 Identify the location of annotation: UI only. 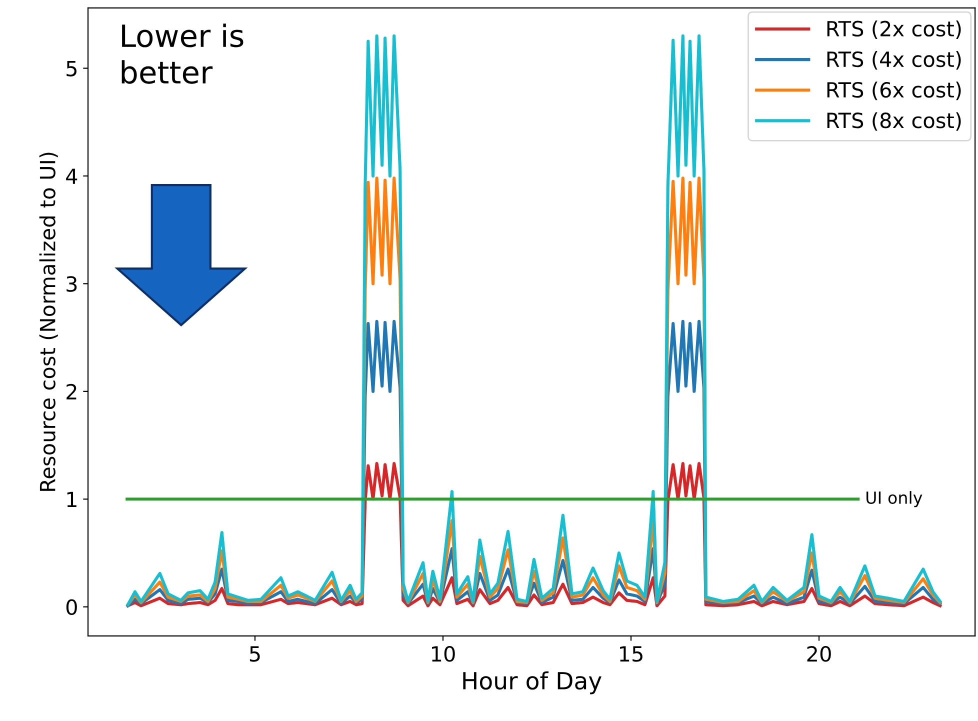
(894, 499).